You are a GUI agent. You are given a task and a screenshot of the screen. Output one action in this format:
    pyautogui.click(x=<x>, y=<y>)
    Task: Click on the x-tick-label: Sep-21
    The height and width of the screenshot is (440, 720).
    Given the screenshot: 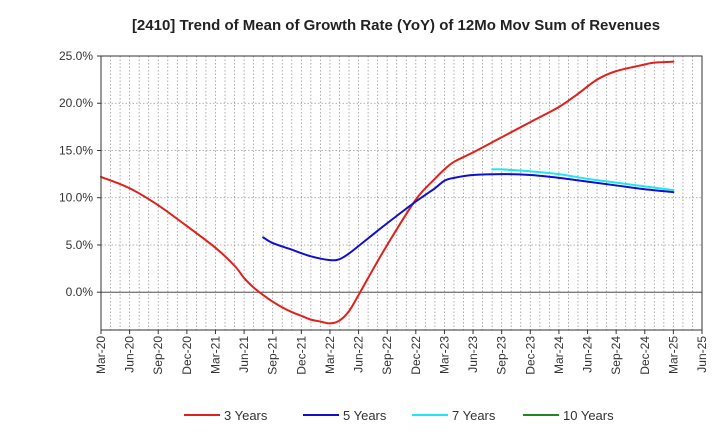 What is the action you would take?
    pyautogui.click(x=273, y=355)
    